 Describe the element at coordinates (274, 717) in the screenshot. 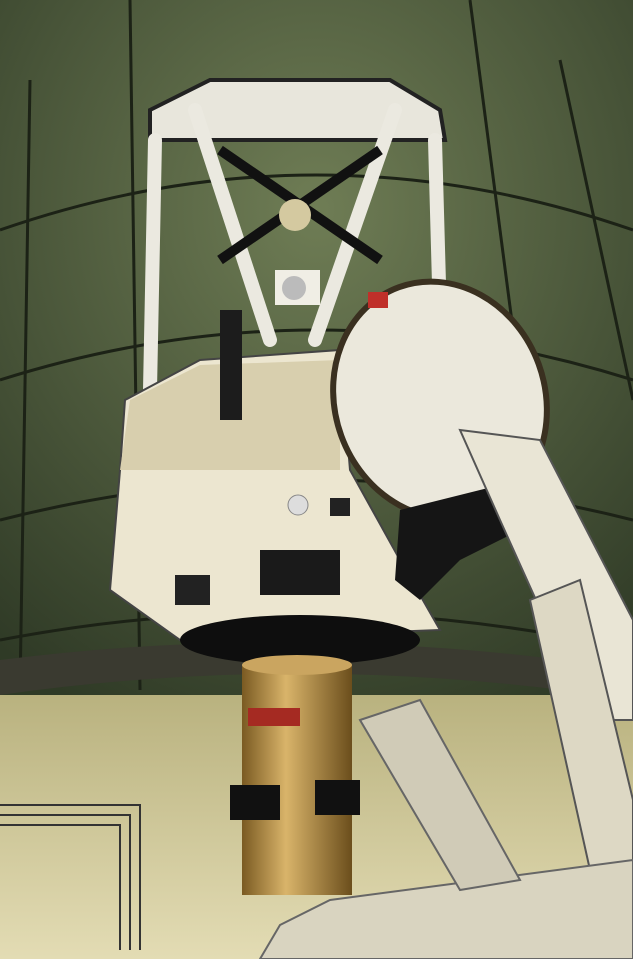

I see `cylinder-label` at that location.